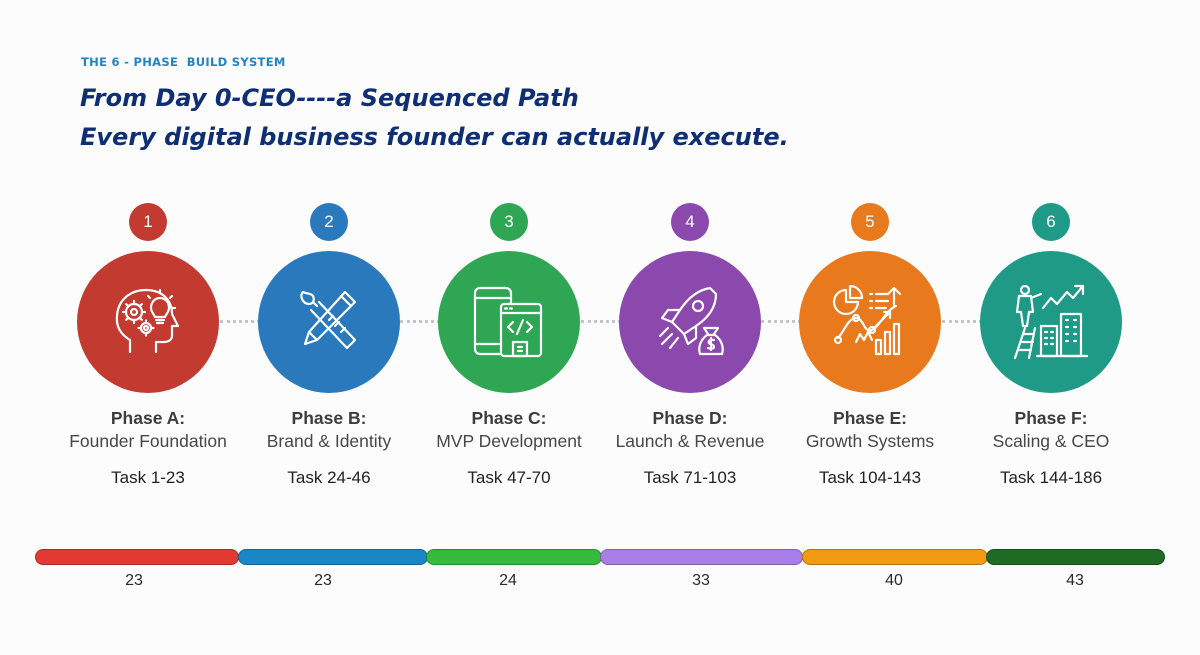 The width and height of the screenshot is (1200, 655). What do you see at coordinates (690, 222) in the screenshot?
I see `phase-number-badge: 4` at bounding box center [690, 222].